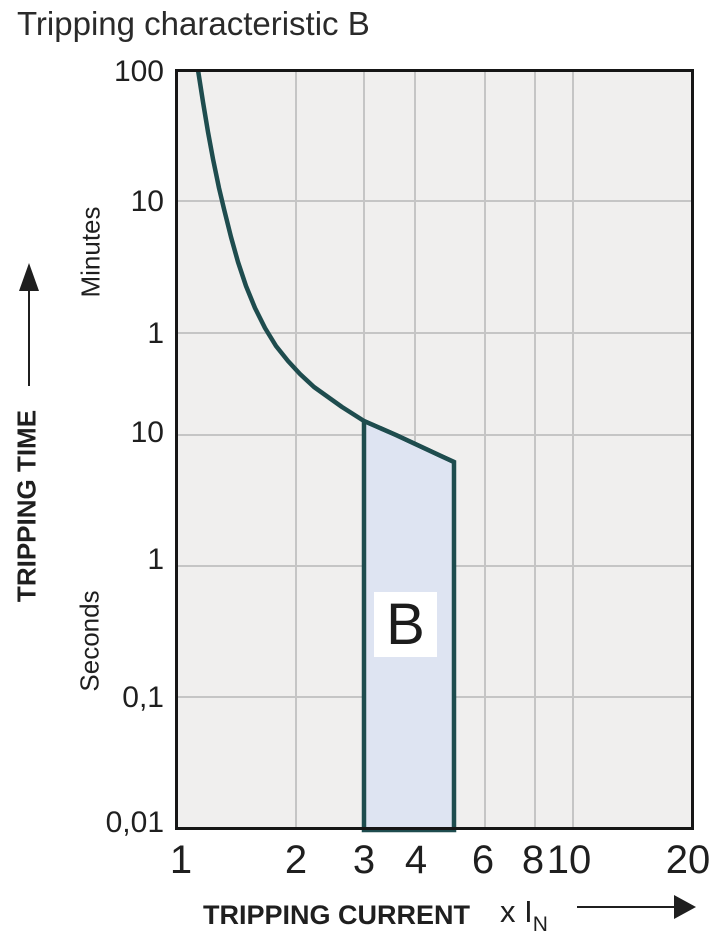 This screenshot has width=720, height=944. I want to click on y-tick-10min: 10, so click(147, 201).